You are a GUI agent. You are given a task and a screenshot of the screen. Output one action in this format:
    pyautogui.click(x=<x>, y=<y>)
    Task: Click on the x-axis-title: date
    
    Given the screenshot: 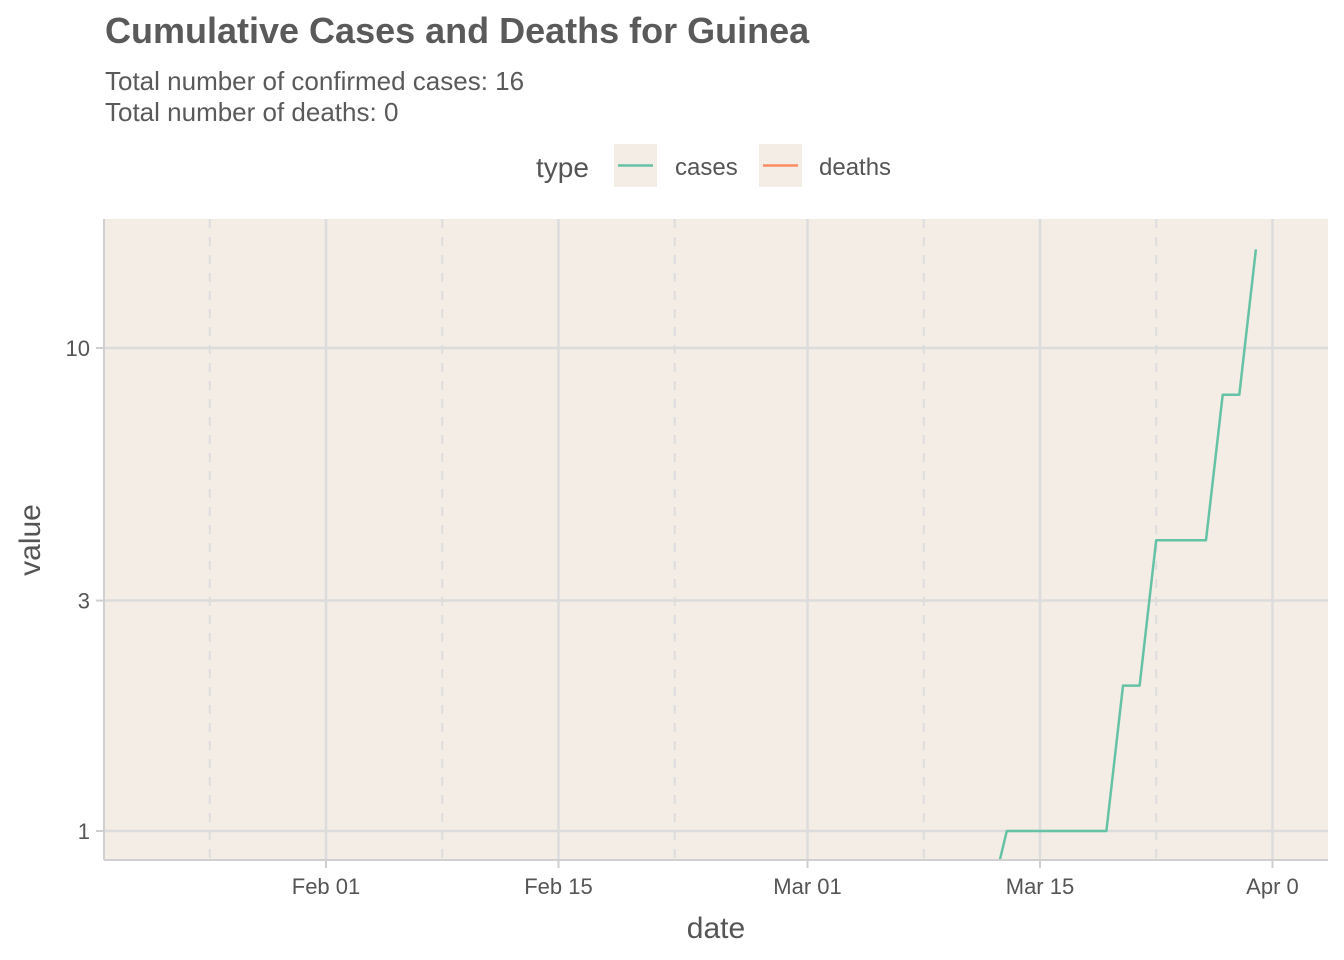 What is the action you would take?
    pyautogui.click(x=716, y=928)
    